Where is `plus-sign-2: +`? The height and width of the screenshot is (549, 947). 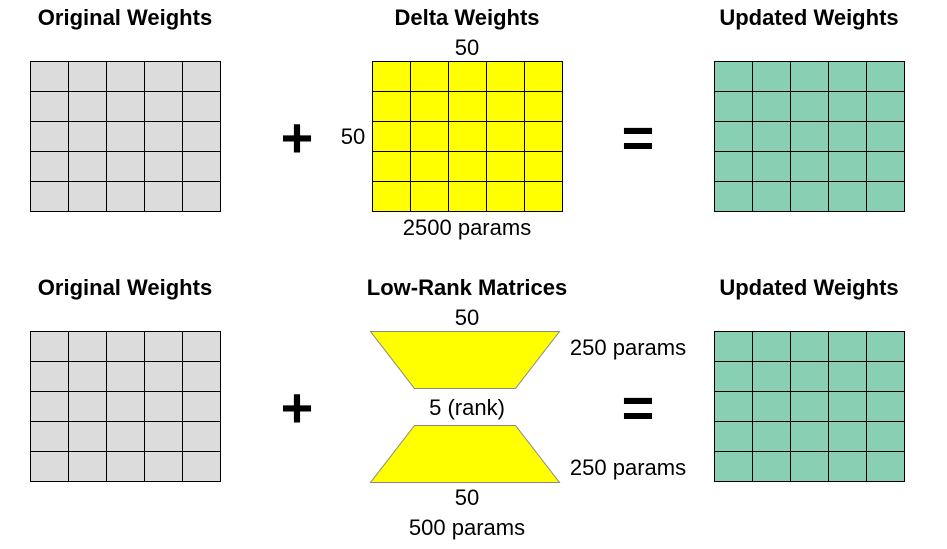 plus-sign-2: + is located at coordinates (297, 407).